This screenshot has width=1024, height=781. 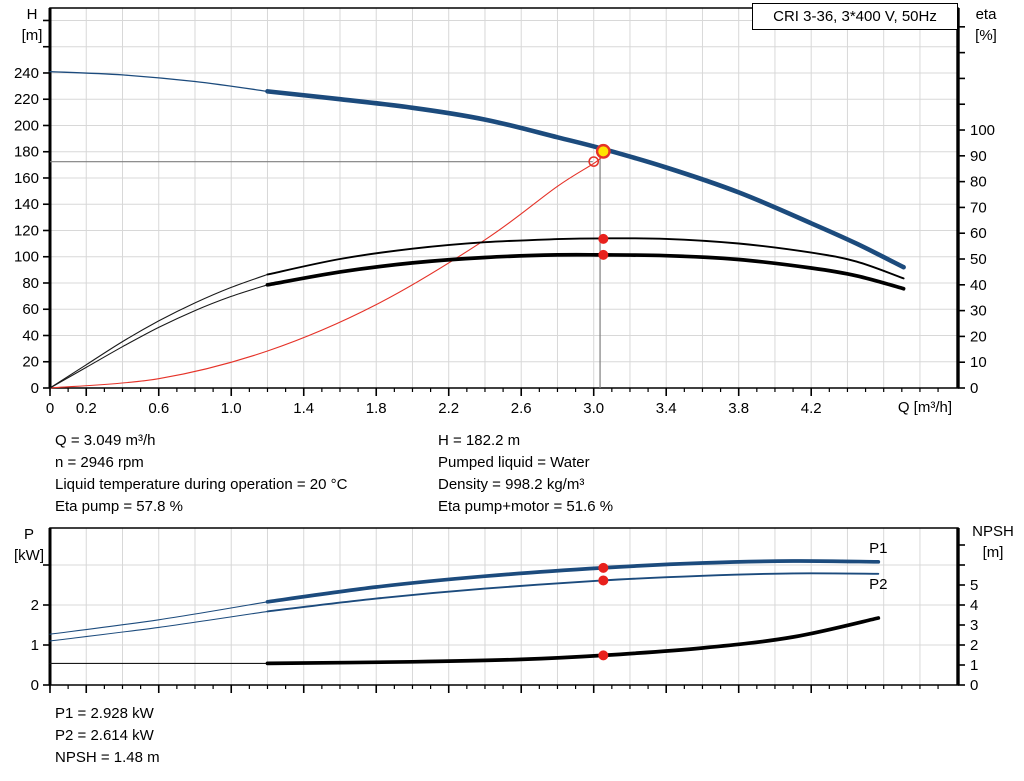 What do you see at coordinates (978, 233) in the screenshot?
I see `hq-right-tick-label: 60` at bounding box center [978, 233].